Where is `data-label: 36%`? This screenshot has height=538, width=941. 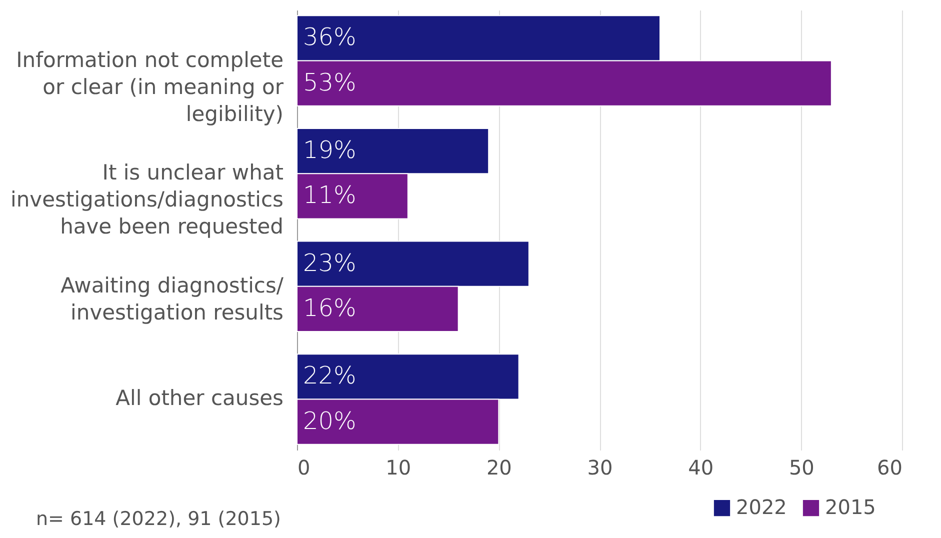
data-label: 36% is located at coordinates (329, 37).